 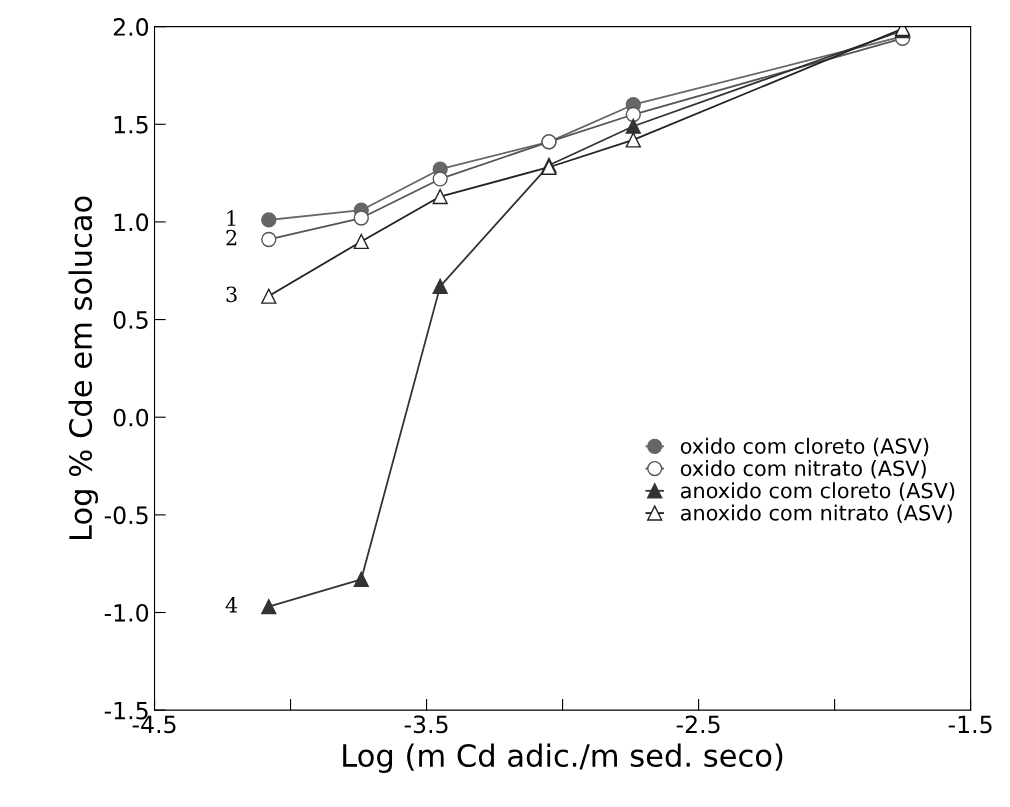 What do you see at coordinates (970, 724) in the screenshot?
I see `x-tick-label: -1.5` at bounding box center [970, 724].